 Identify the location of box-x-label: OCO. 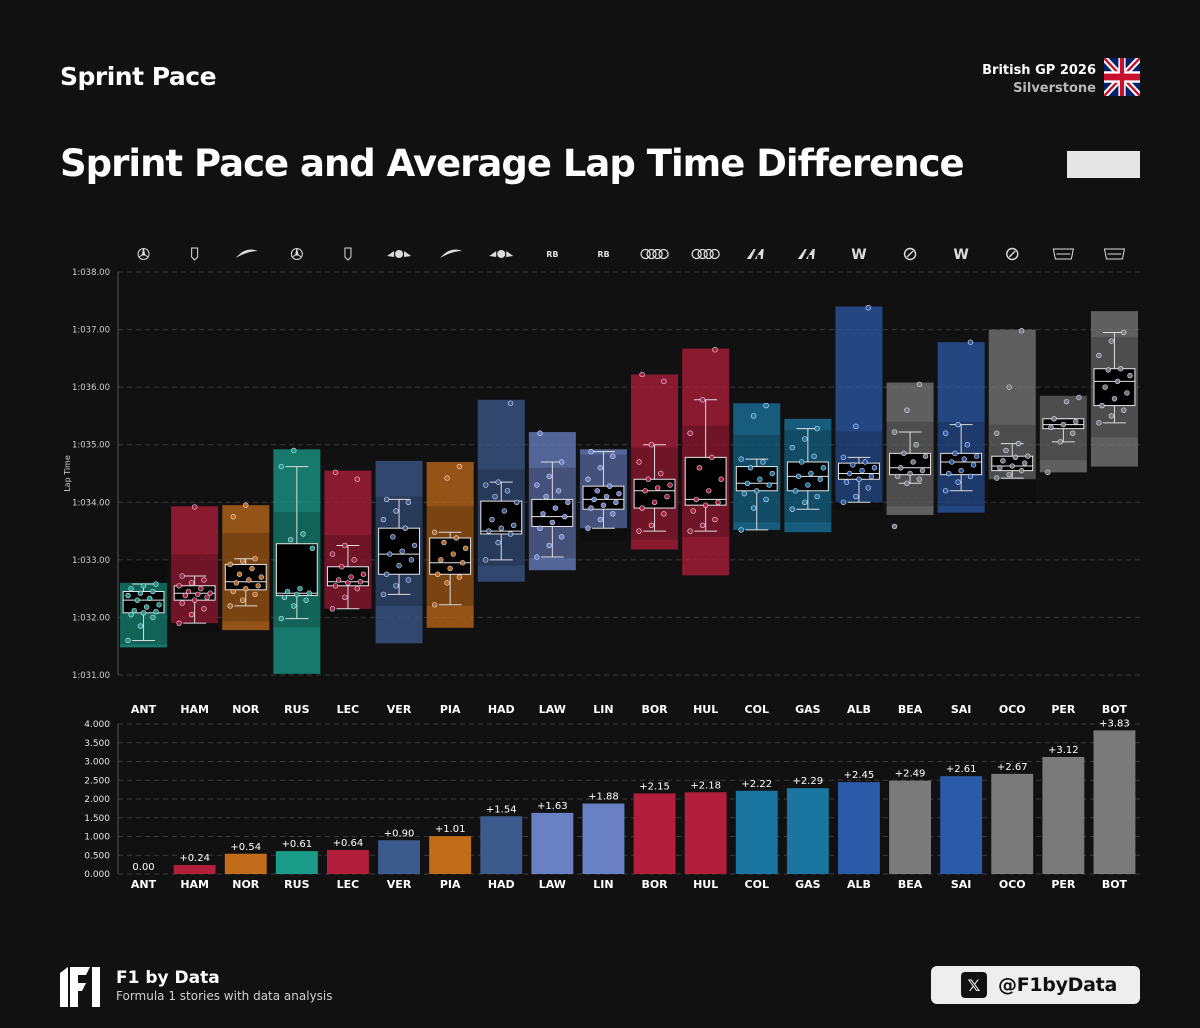
(1012, 709).